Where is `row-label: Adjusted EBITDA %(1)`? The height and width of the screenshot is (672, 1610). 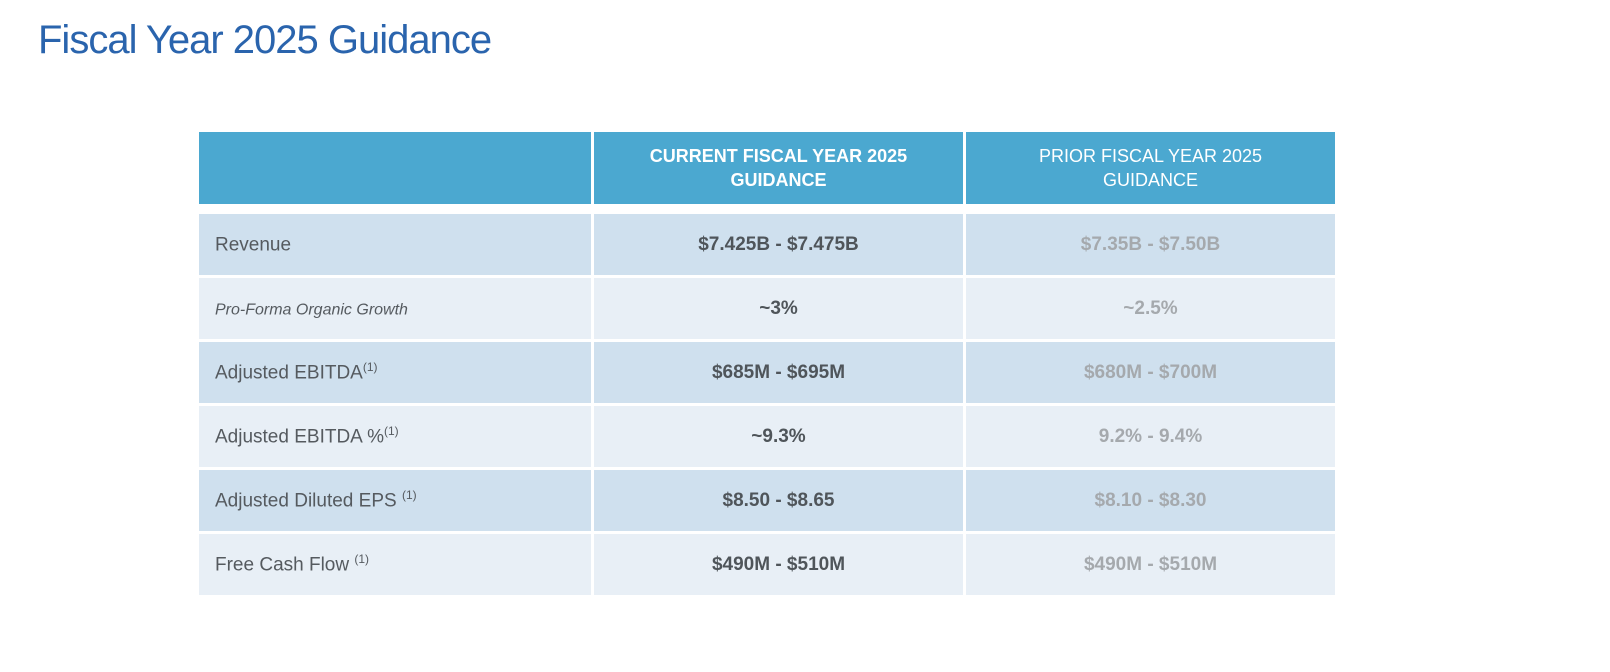 row-label: Adjusted EBITDA %(1) is located at coordinates (395, 436).